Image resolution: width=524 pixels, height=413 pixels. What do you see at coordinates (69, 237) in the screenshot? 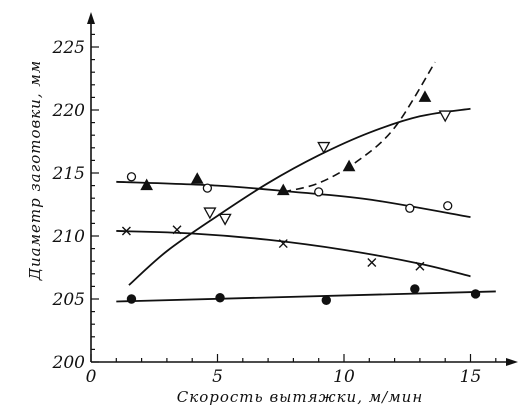
I see `y-tick-label: 210` at bounding box center [69, 237].